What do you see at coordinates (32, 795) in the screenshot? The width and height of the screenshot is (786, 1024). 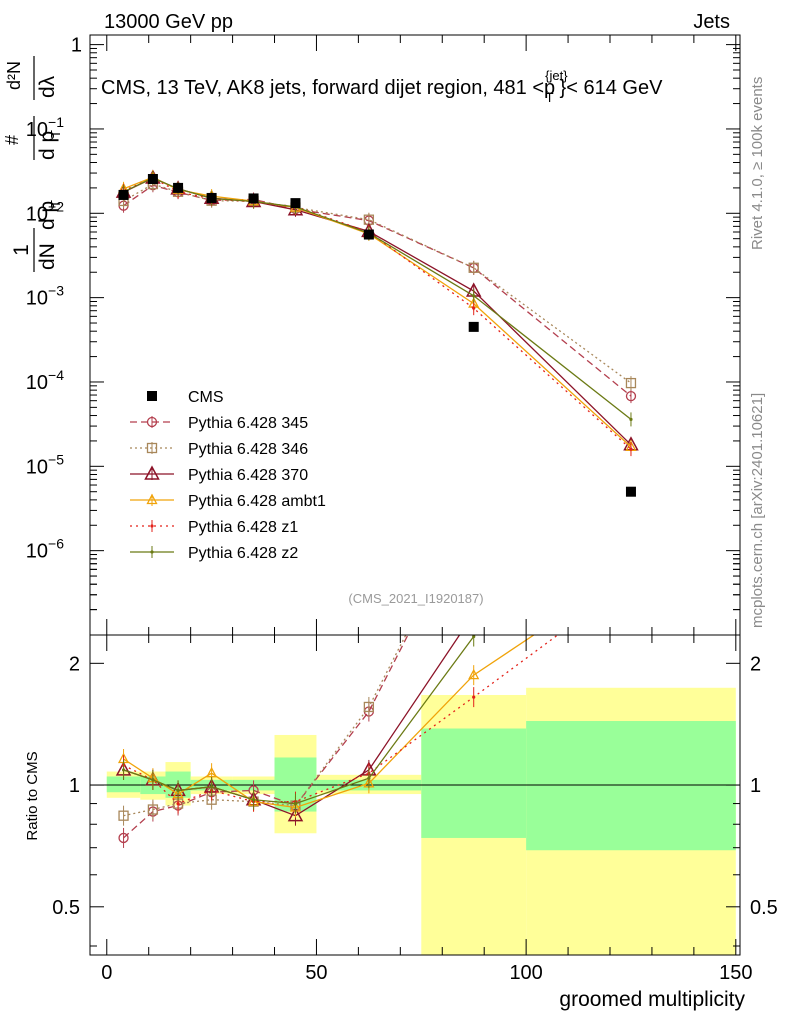 I see `ratio-y-label: Ratio to CMS` at bounding box center [32, 795].